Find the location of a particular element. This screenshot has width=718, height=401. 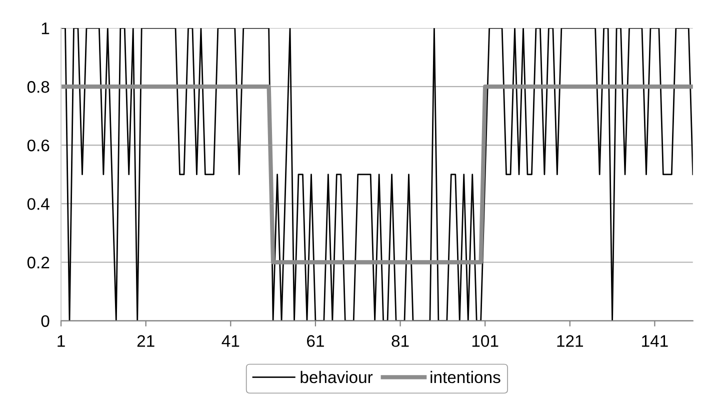

y-tick-label: 1 is located at coordinates (46, 28).